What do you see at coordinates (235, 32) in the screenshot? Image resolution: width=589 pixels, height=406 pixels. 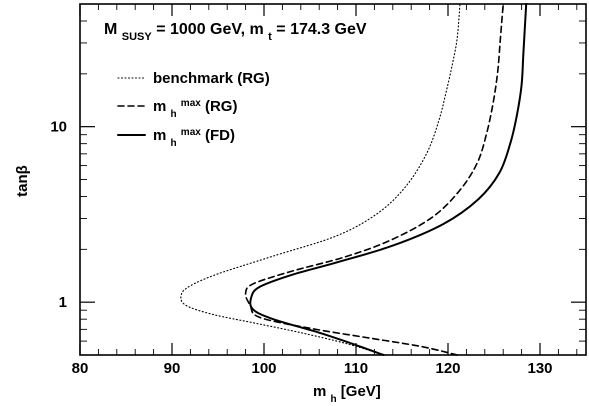 I see `chart-title: M SUSY = 1000 GeV, m t = 174.3 GeV` at bounding box center [235, 32].